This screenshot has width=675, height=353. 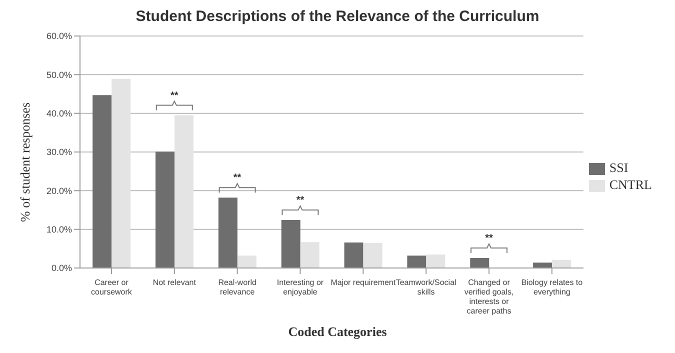 What do you see at coordinates (489, 297) in the screenshot?
I see `x-tick-label: Changed or verified goals, interests or career paths` at bounding box center [489, 297].